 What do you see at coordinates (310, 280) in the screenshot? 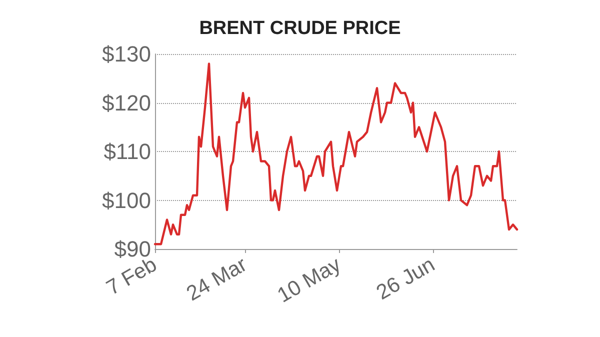
I see `x-tick-label: 10 May` at bounding box center [310, 280].